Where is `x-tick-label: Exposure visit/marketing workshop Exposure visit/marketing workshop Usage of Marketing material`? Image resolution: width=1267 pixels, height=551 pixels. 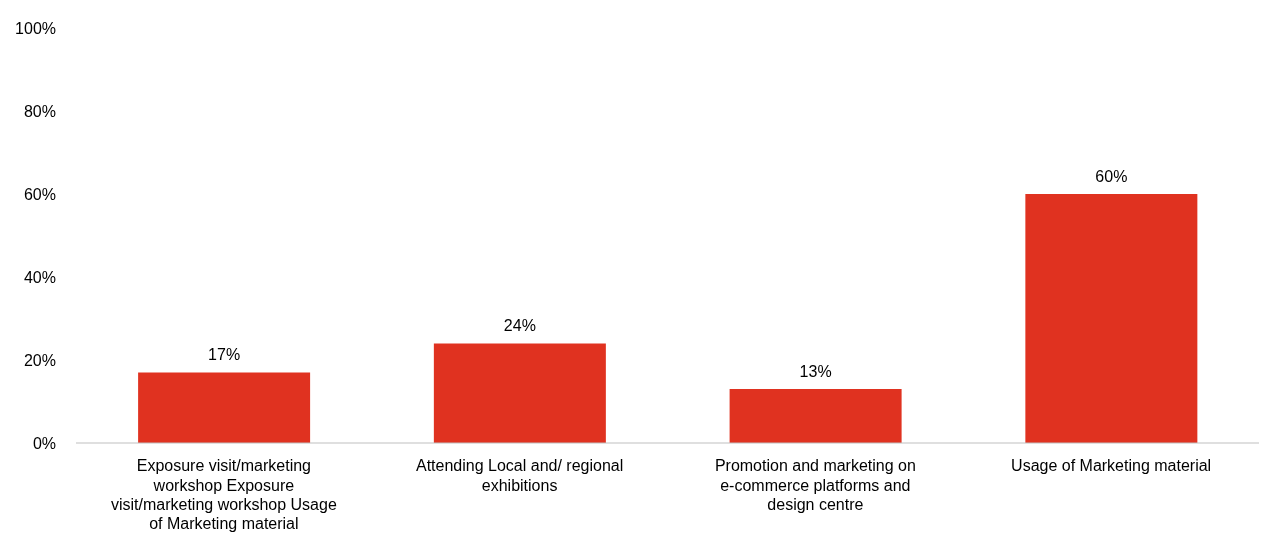 x-tick-label: Exposure visit/marketing workshop Exposure visit/marketing workshop Usage of Marketing material is located at coordinates (223, 494).